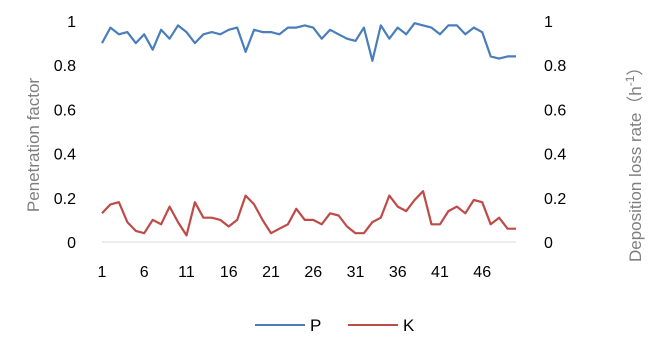  What do you see at coordinates (186, 272) in the screenshot?
I see `x-tick-label: 11` at bounding box center [186, 272].